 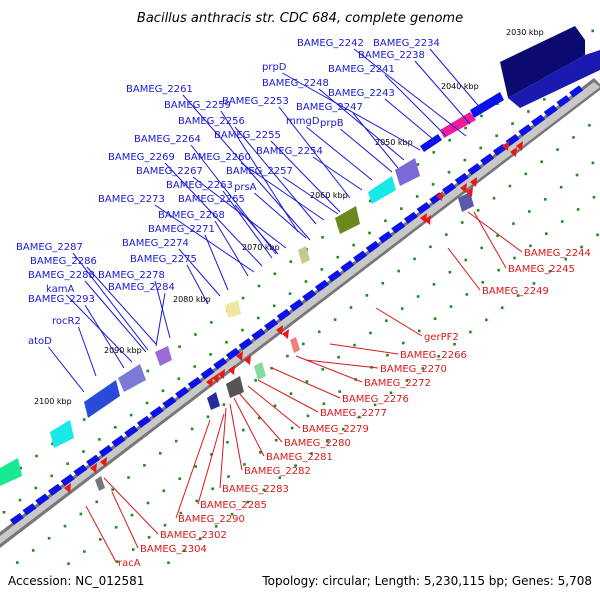 What do you see at coordinates (53, 401) in the screenshot?
I see `kbp-label-2100: 2100 kbp` at bounding box center [53, 401].